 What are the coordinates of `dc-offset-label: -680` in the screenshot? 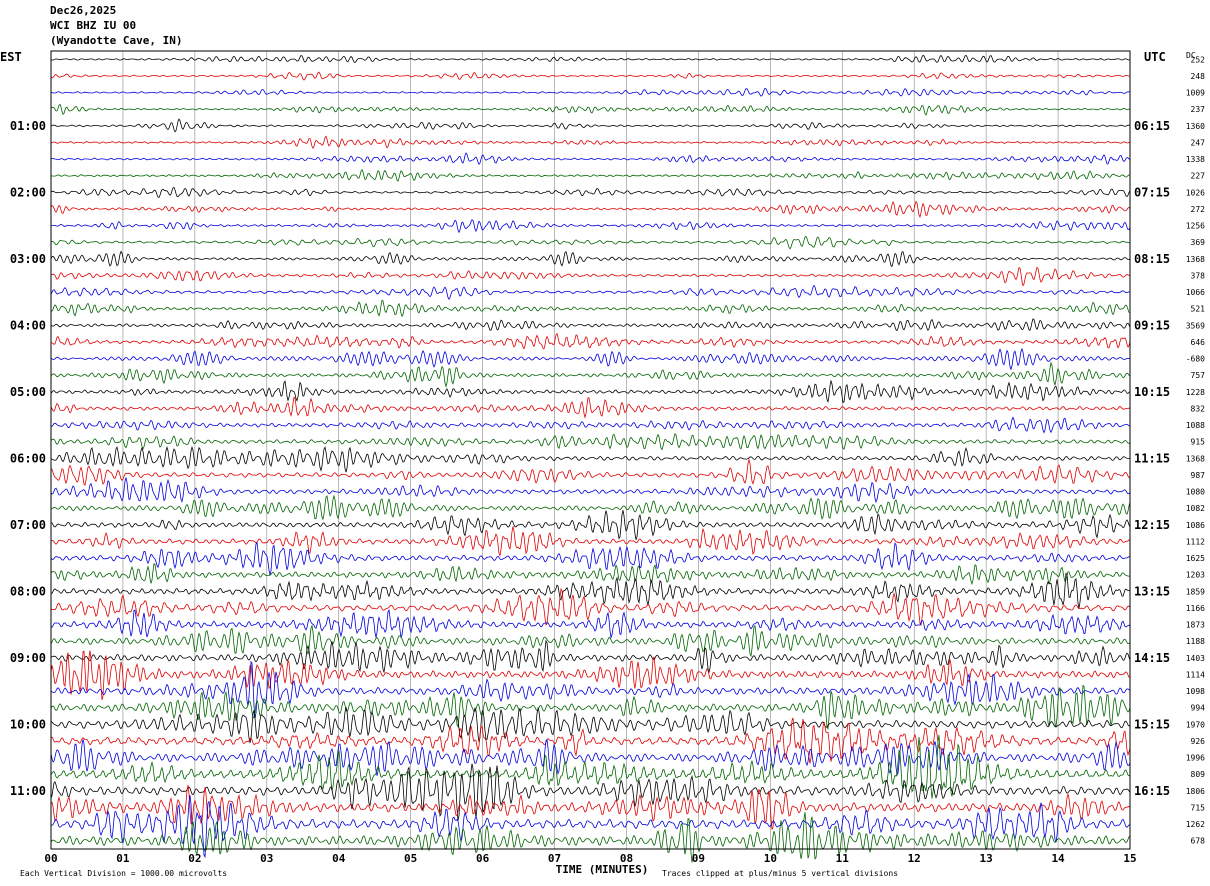 It's located at (1195, 359).